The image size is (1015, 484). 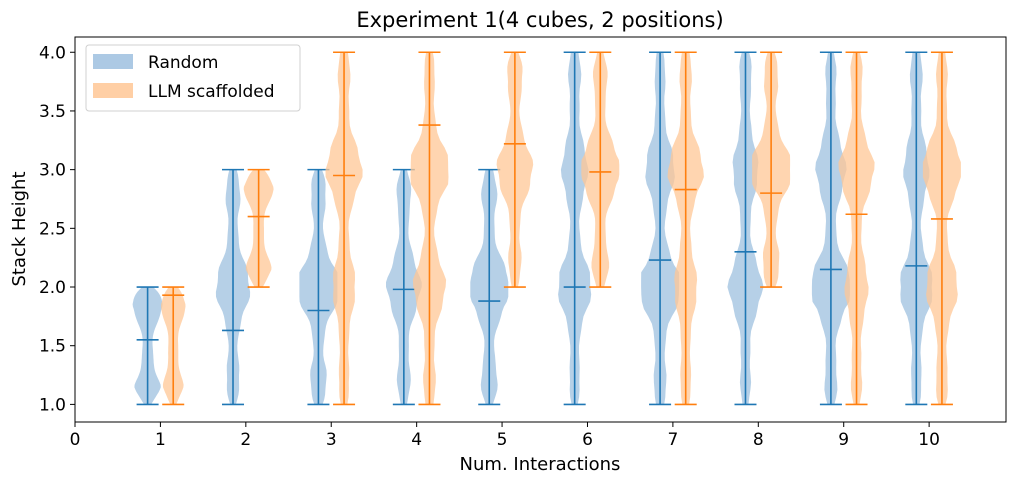 What do you see at coordinates (672, 440) in the screenshot?
I see `x-tick-label: 7` at bounding box center [672, 440].